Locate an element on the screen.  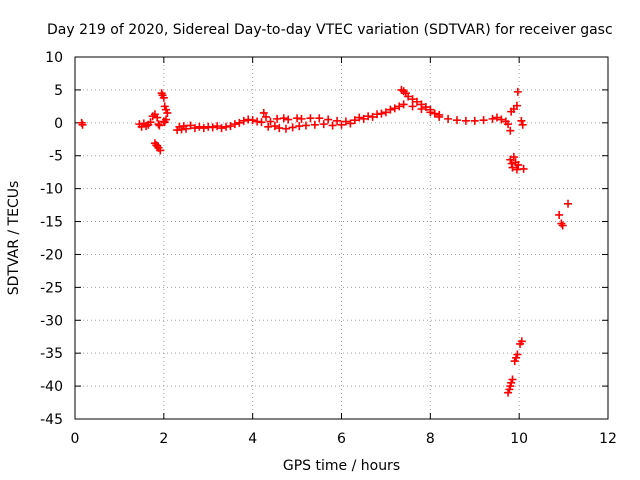
x-tick-label: 0 is located at coordinates (75, 439).